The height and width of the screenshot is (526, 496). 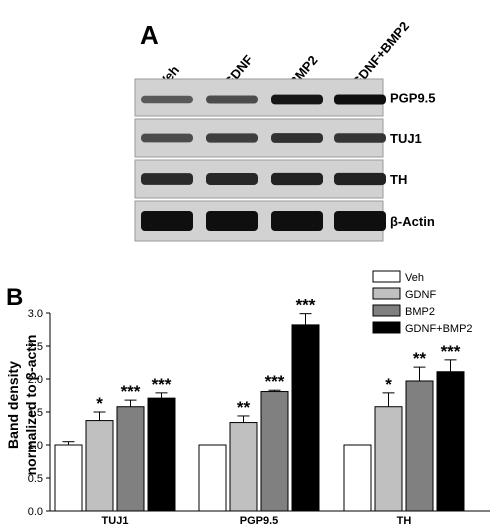 I want to click on legend-label: GDNF, so click(x=420, y=295).